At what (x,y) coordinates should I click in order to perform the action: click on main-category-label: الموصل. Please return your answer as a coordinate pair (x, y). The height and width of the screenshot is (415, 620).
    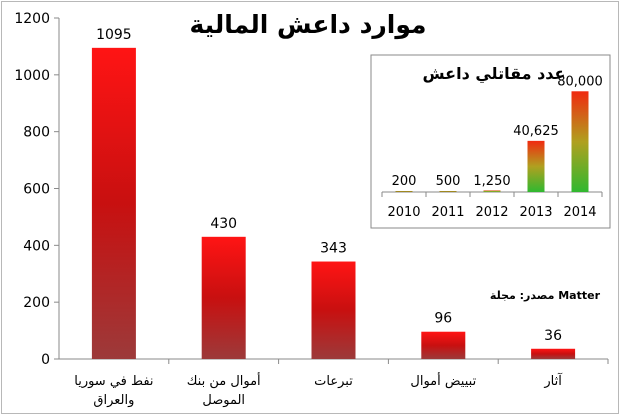
    Looking at the image, I should click on (223, 400).